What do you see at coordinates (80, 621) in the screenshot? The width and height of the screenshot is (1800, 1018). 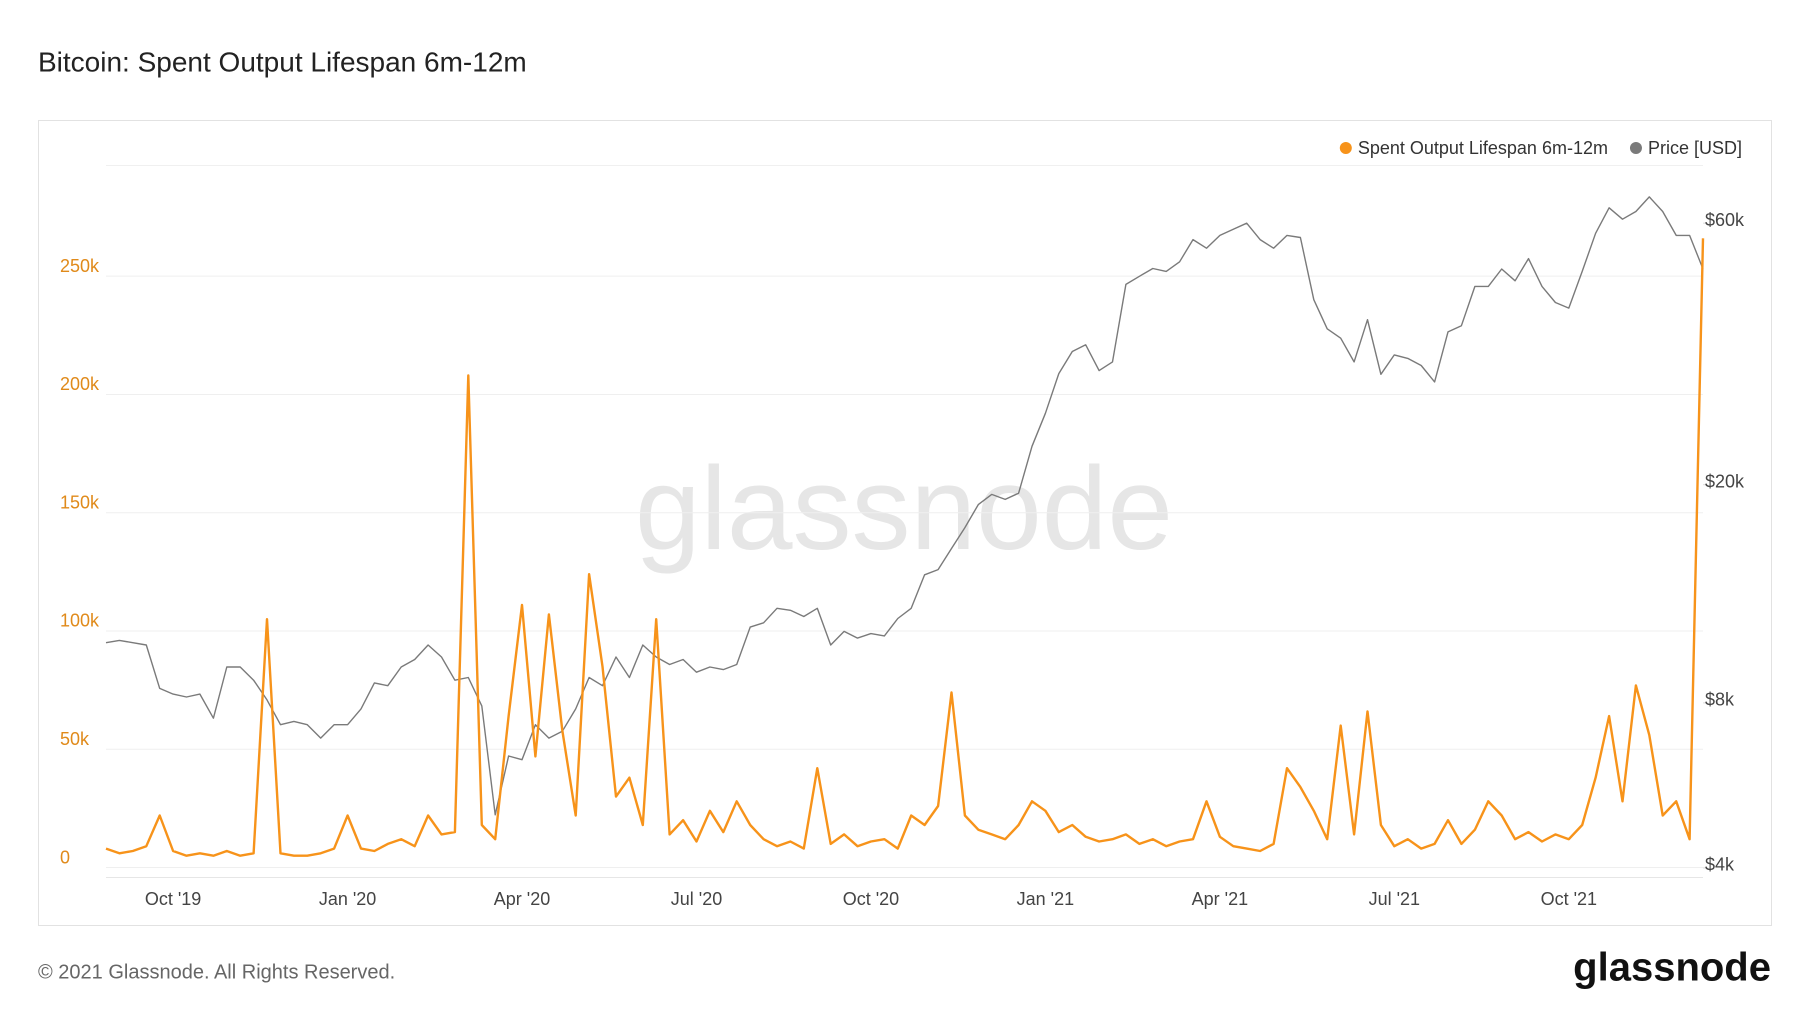 I see `y-tick-label: 100k` at bounding box center [80, 621].